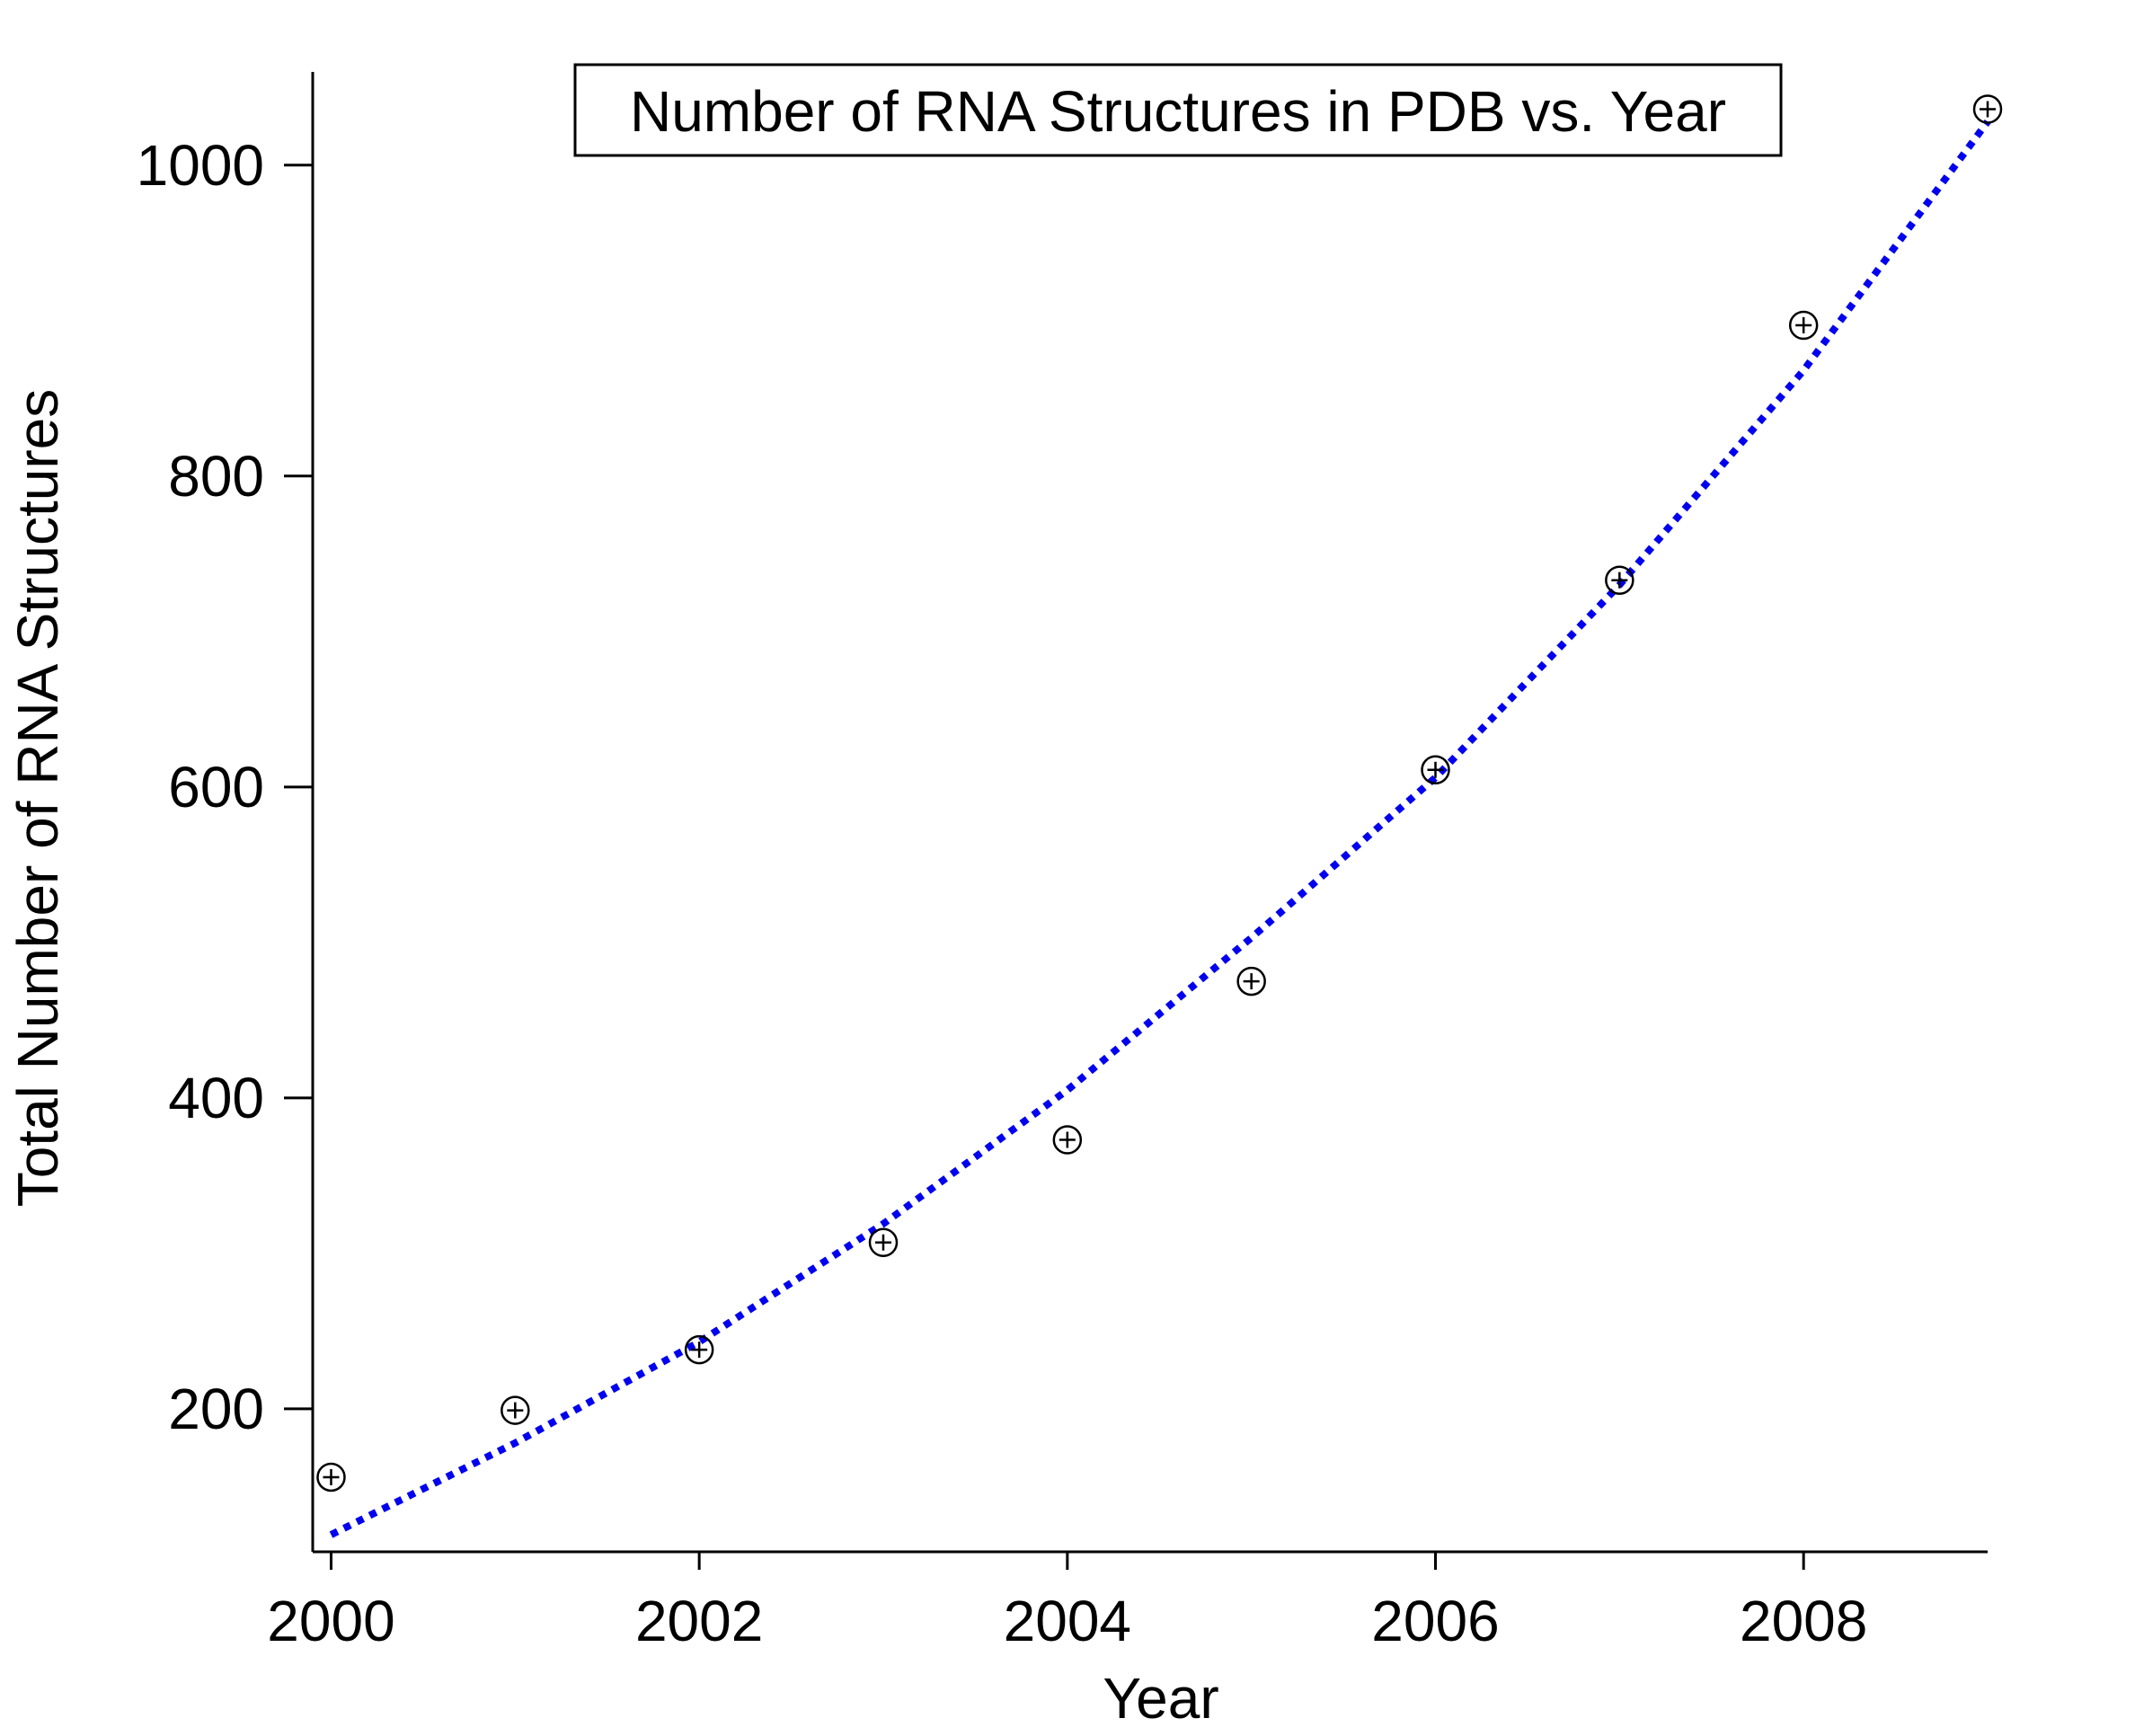 The image size is (2135, 1736). What do you see at coordinates (1067, 1621) in the screenshot?
I see `x-tick-label: 2004` at bounding box center [1067, 1621].